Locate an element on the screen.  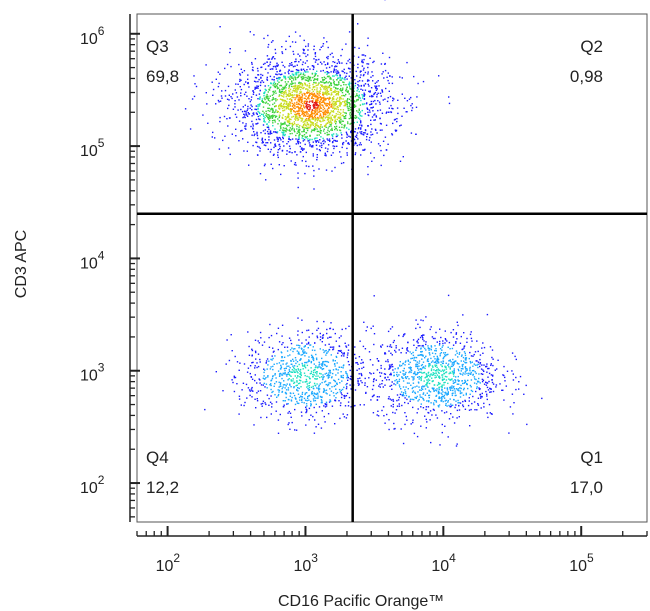
y-tick-label: 103 is located at coordinates (92, 373).